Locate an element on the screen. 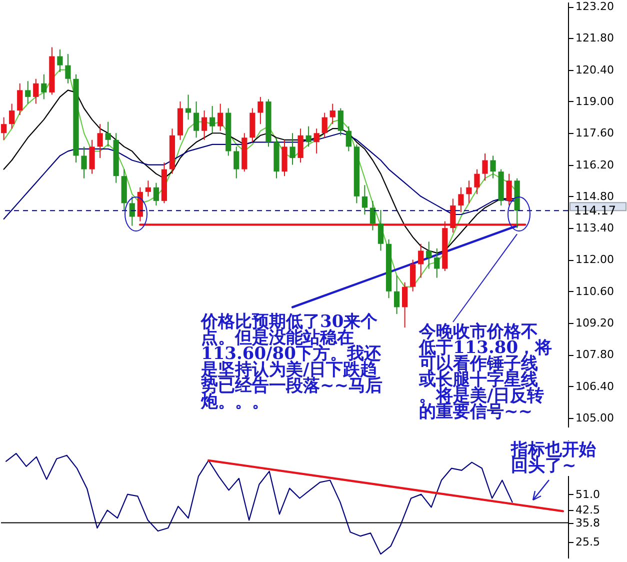 The image size is (627, 562). y-tick-label: 42.5 is located at coordinates (588, 510).